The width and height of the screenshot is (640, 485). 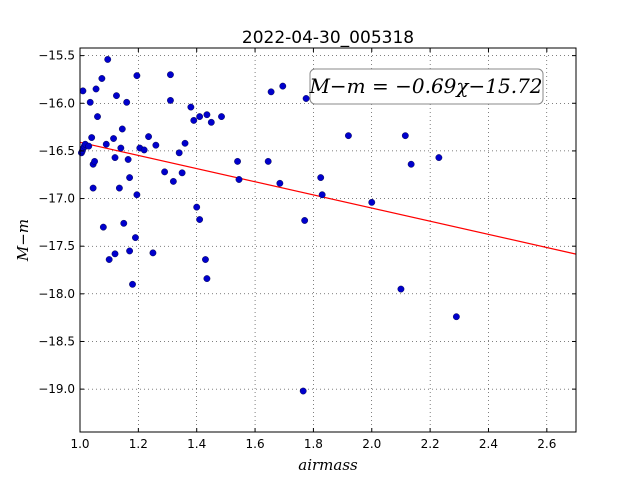 What do you see at coordinates (56, 151) in the screenshot?
I see `y-tick-label: −16.5` at bounding box center [56, 151].